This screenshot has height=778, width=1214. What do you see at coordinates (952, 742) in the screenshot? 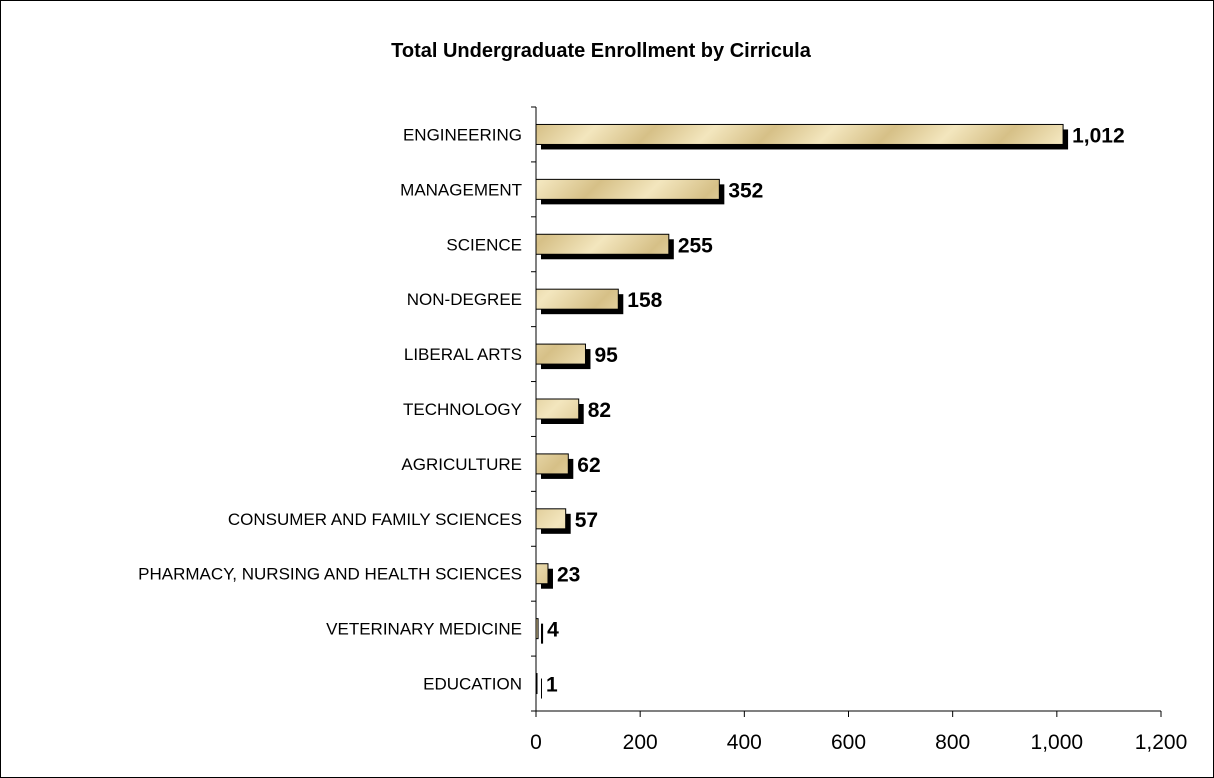
I see `x-tick-label: 800` at bounding box center [952, 742].